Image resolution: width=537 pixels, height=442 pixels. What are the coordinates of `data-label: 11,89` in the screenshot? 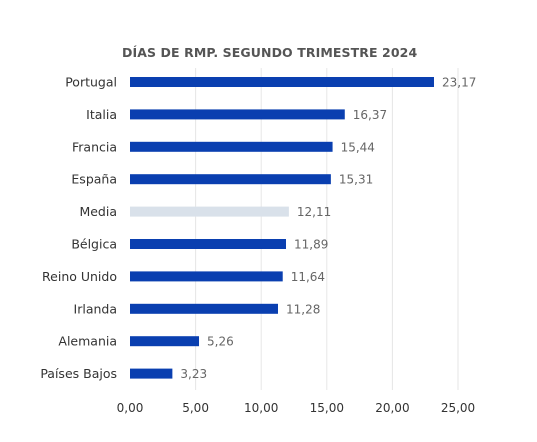 It's located at (311, 245).